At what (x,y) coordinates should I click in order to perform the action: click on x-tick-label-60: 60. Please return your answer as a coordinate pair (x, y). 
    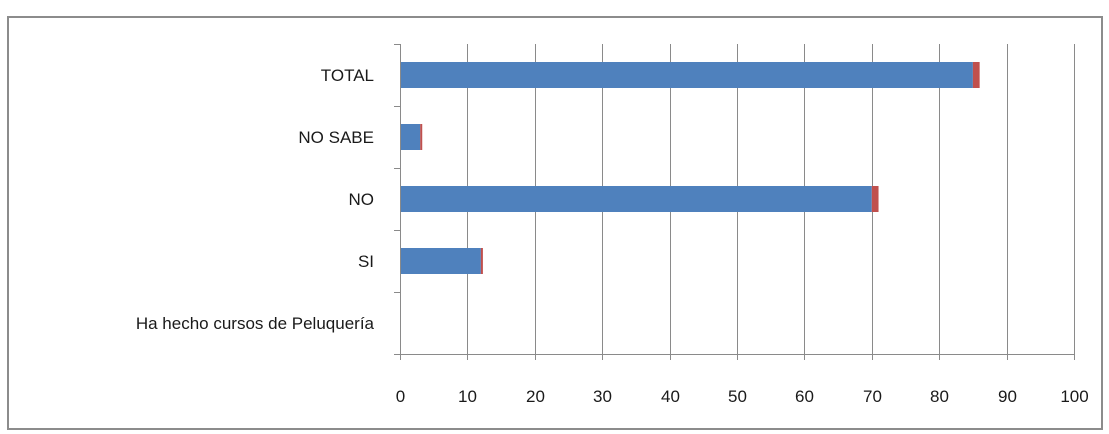
    Looking at the image, I should click on (804, 396).